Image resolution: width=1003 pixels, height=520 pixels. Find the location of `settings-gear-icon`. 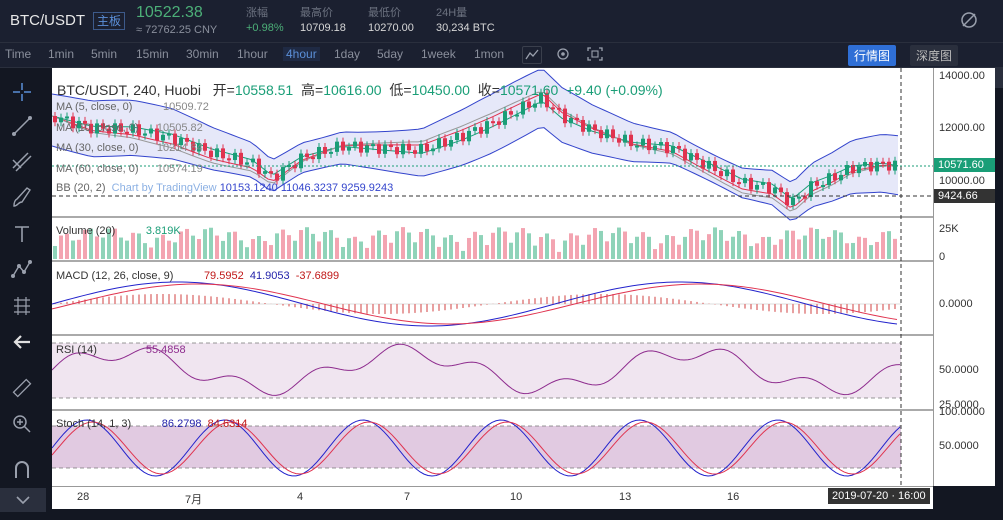

settings-gear-icon is located at coordinates (563, 54).